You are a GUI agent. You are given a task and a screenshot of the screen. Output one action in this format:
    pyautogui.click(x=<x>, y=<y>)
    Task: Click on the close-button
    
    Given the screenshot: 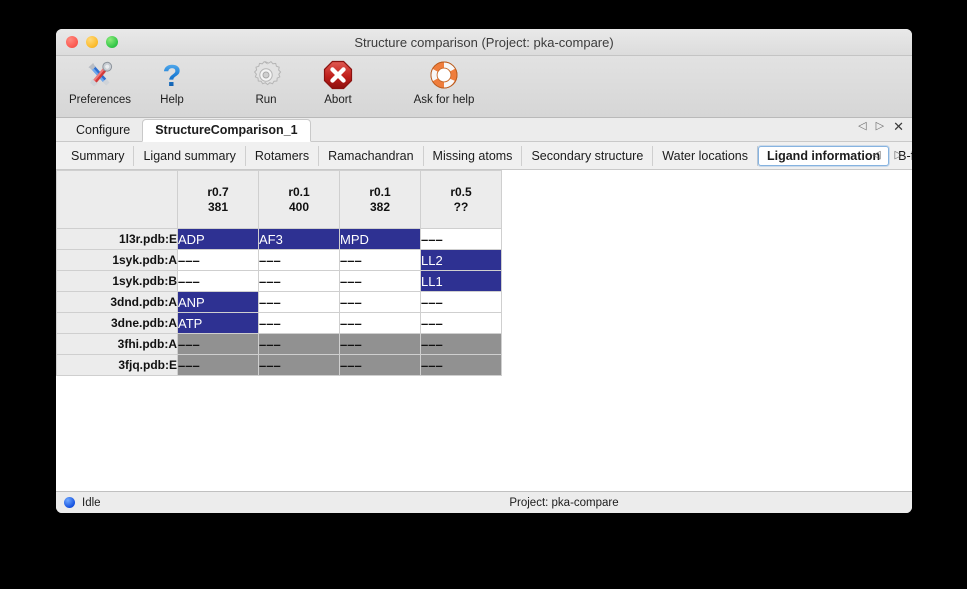 What is the action you would take?
    pyautogui.click(x=72, y=42)
    